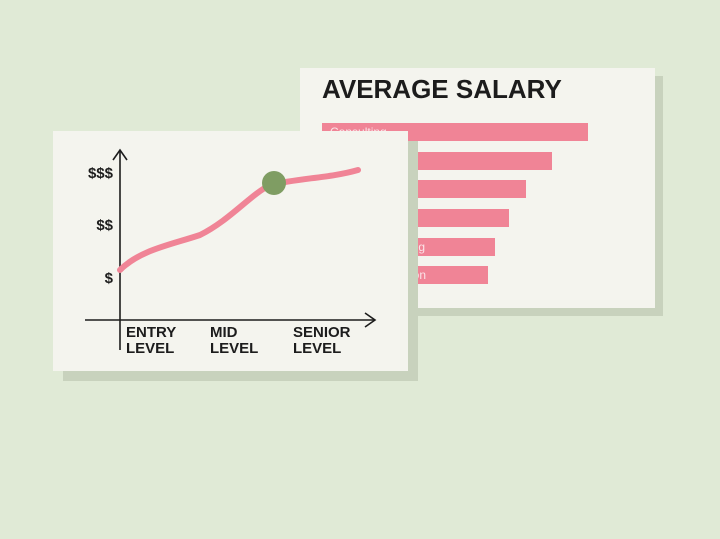 The image size is (720, 539). Describe the element at coordinates (101, 173) in the screenshot. I see `y-label: $$$` at that location.